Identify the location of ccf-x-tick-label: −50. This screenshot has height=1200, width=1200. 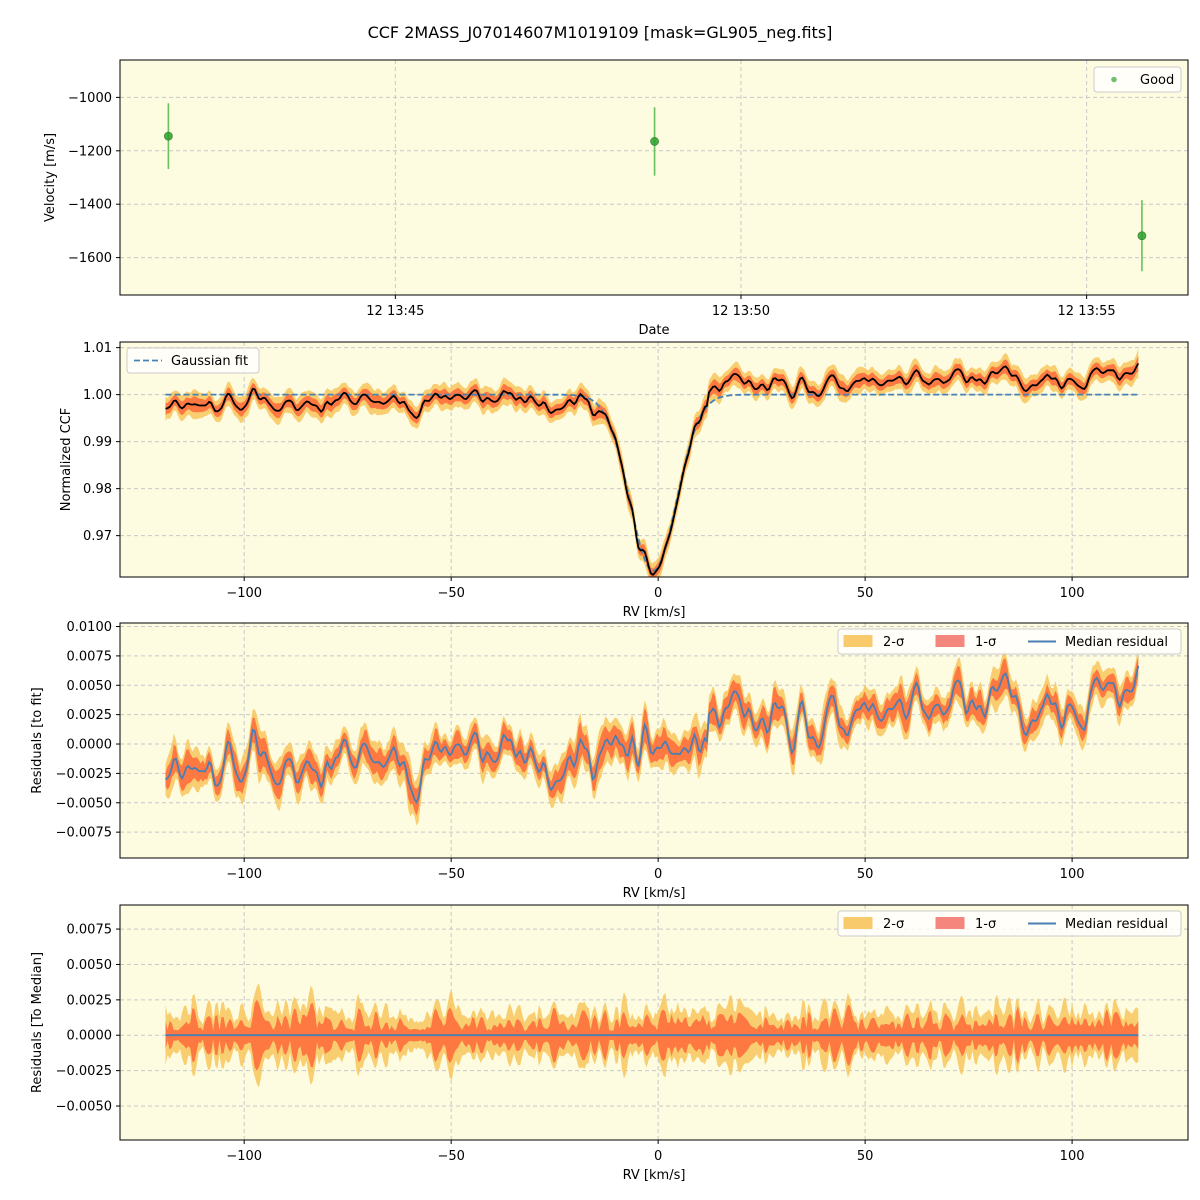
(450, 593).